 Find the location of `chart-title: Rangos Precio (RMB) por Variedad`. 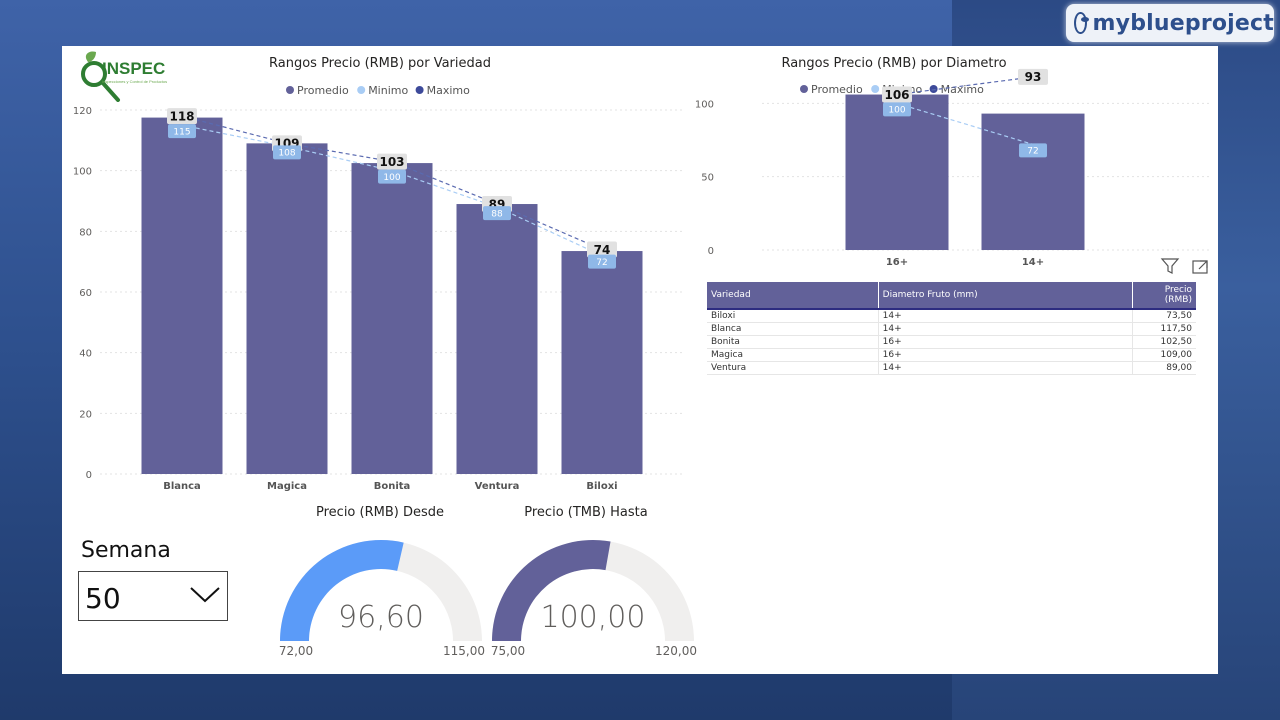

chart-title: Rangos Precio (RMB) por Variedad is located at coordinates (380, 63).